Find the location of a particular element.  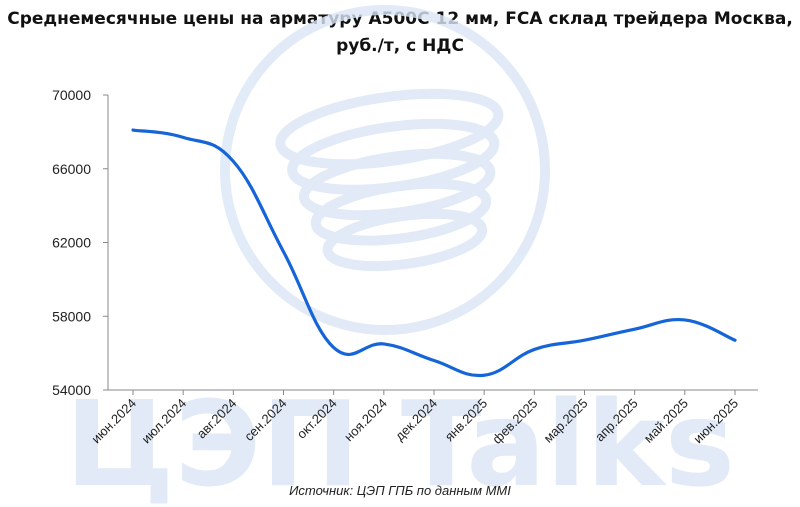

y-tick-label: 70000 is located at coordinates (71, 95).